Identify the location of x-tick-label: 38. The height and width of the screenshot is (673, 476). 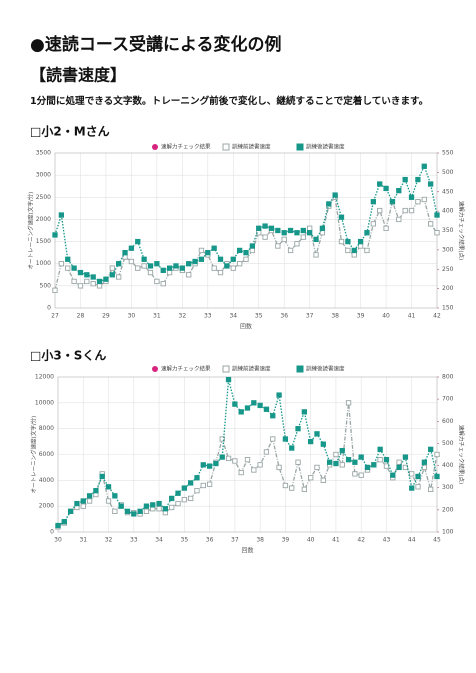
(260, 540).